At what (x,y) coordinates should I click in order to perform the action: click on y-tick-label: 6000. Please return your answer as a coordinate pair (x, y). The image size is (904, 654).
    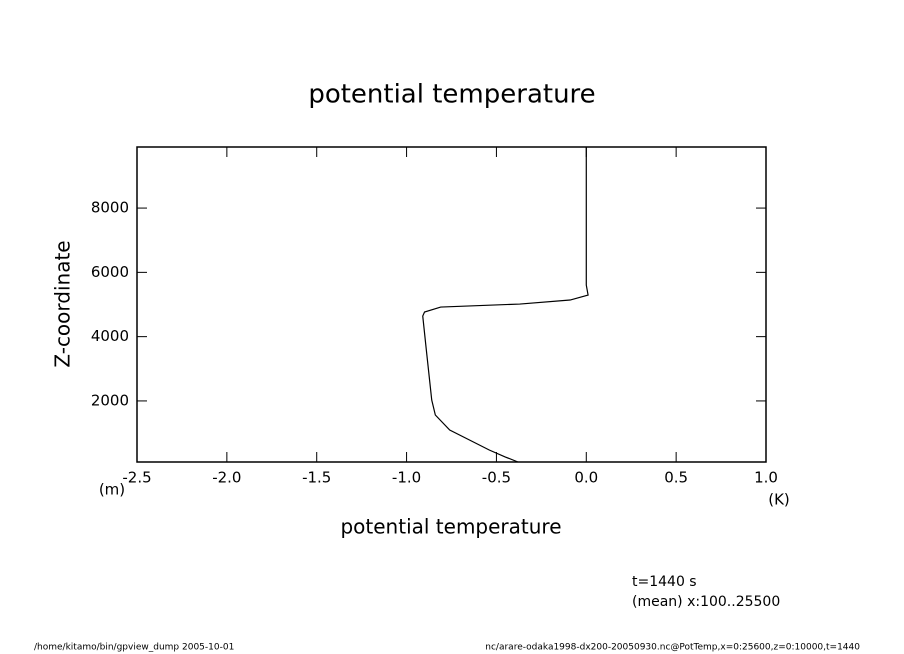
    Looking at the image, I should click on (110, 272).